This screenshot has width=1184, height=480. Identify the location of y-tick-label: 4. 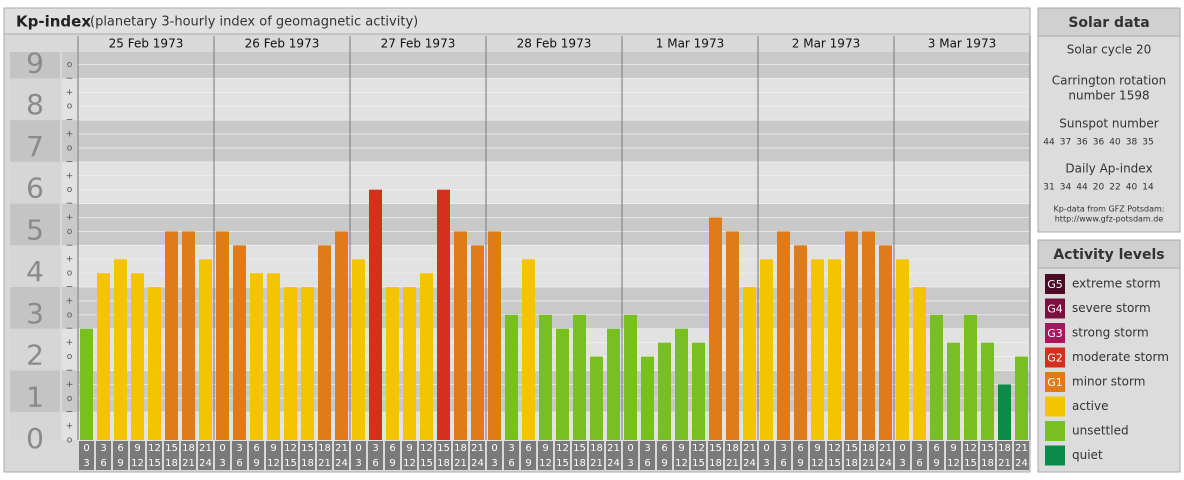
(35, 271).